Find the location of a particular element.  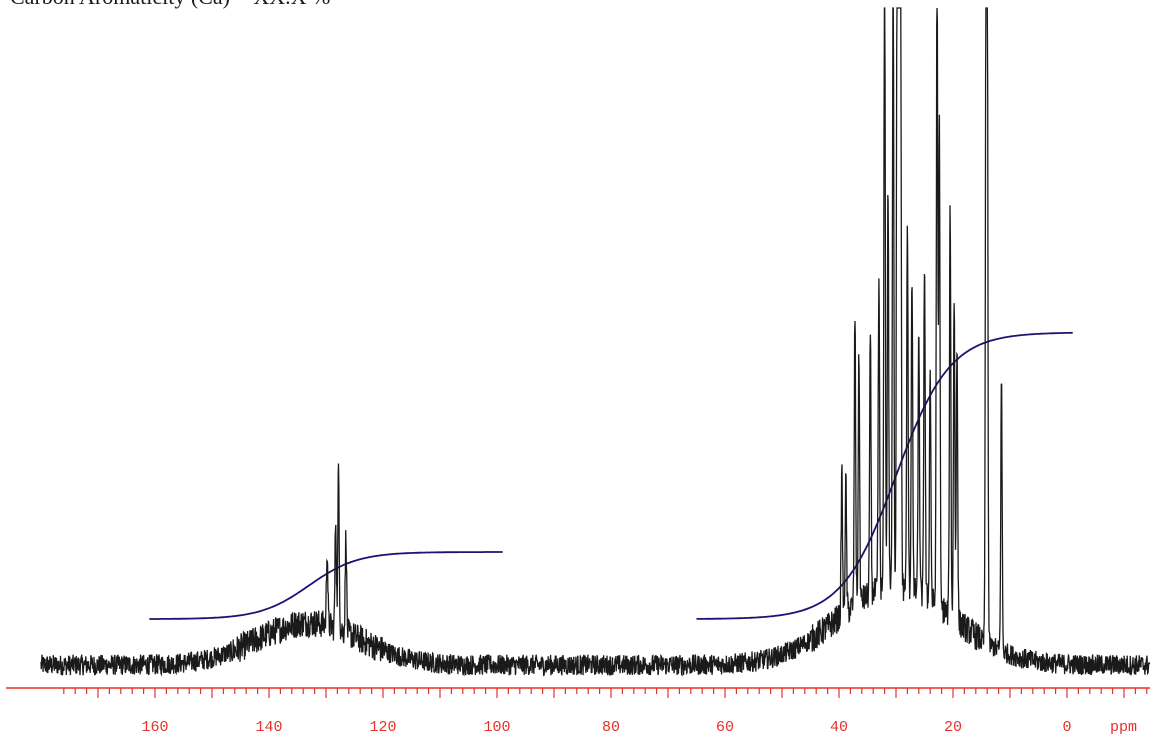

x-tick-label: 80 is located at coordinates (611, 727).